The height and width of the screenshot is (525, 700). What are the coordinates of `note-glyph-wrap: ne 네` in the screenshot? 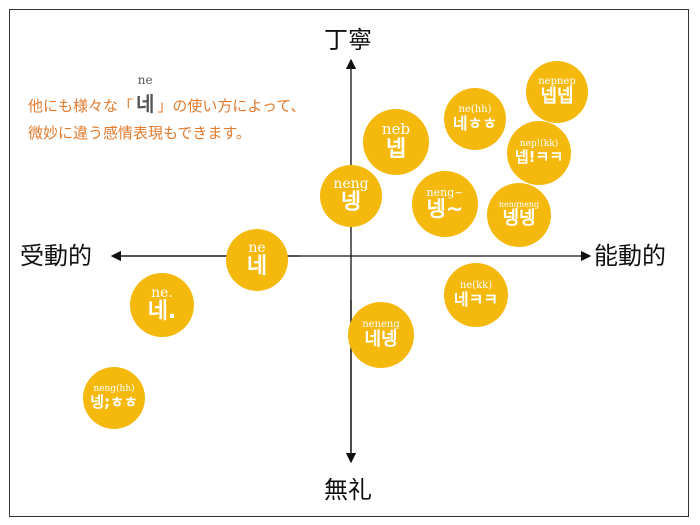 It's located at (145, 95).